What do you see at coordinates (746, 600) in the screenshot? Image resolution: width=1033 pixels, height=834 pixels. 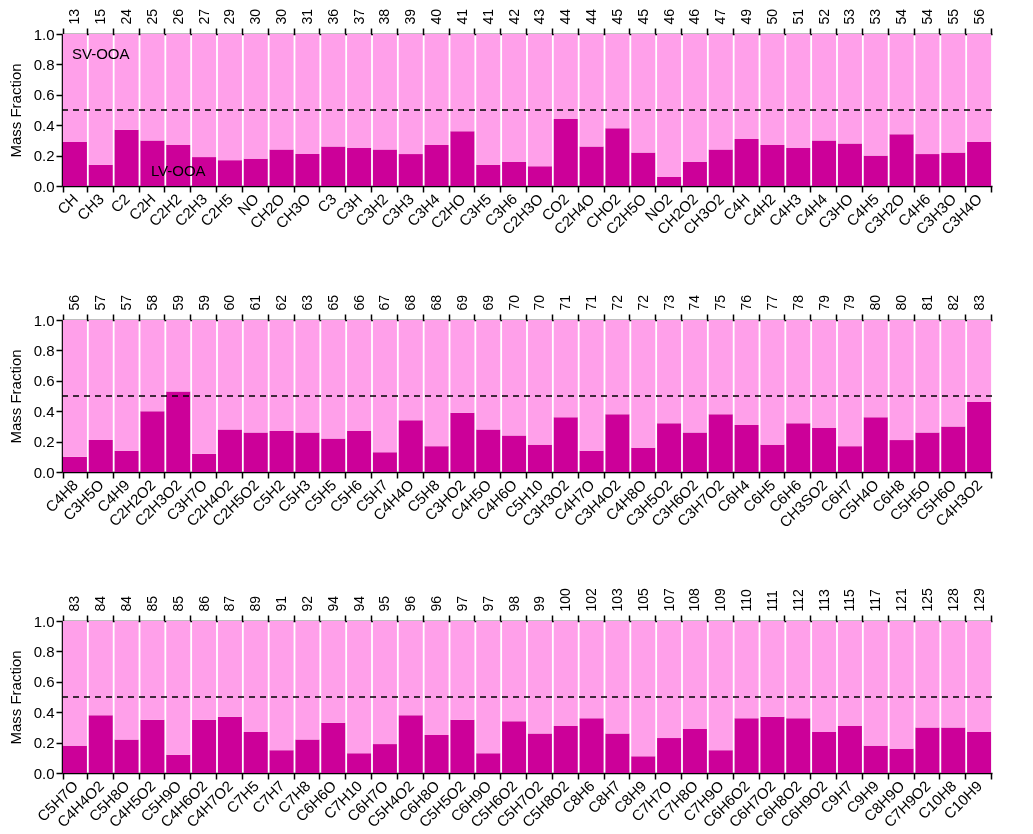 I see `text: 110` at bounding box center [746, 600].